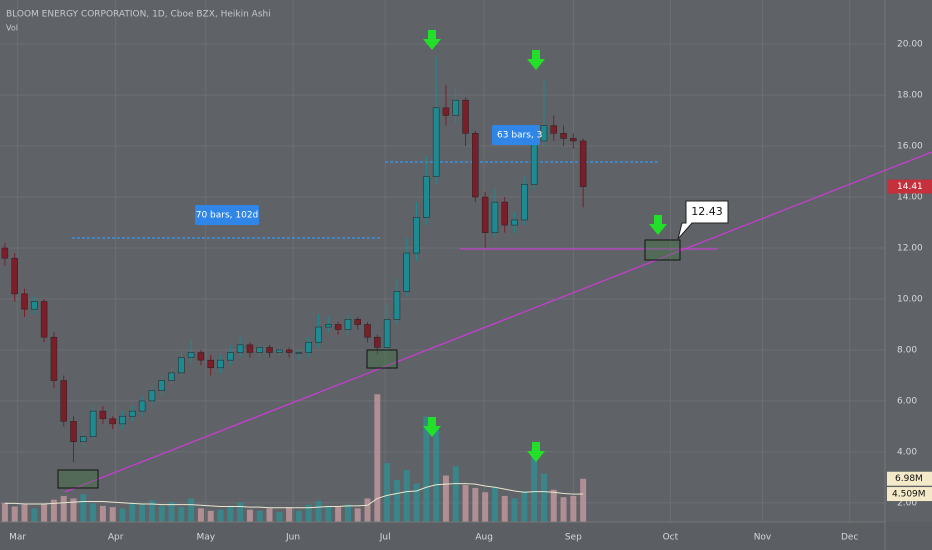  Describe the element at coordinates (116, 538) in the screenshot. I see `x-tick-label: Apr` at that location.